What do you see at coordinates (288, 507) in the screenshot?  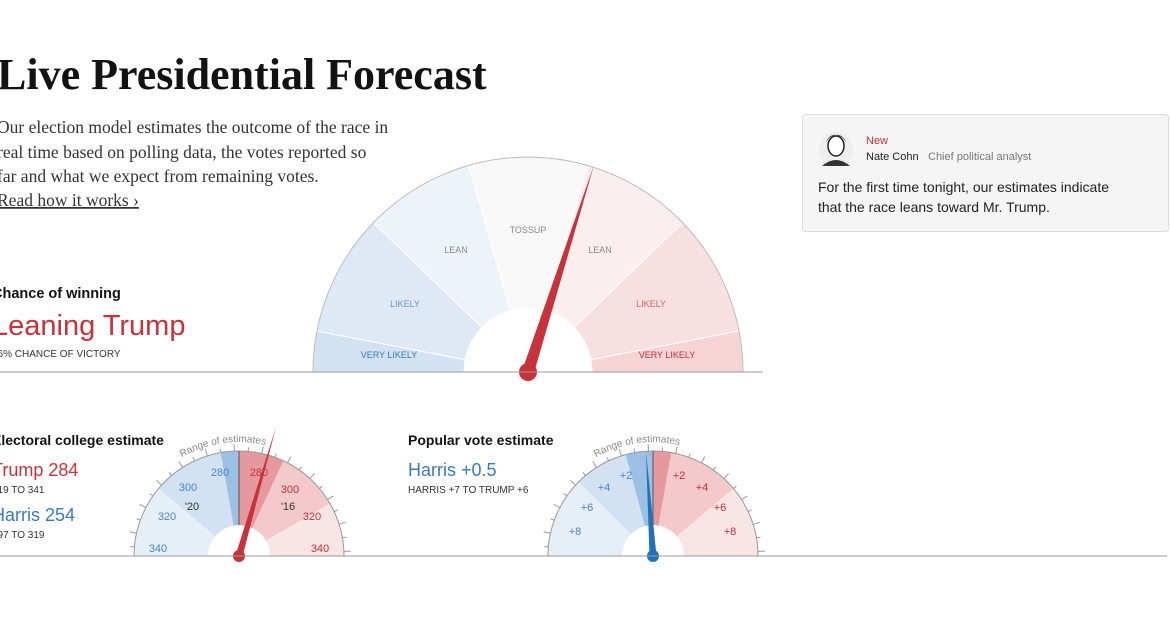 I see `marker-label: '16` at bounding box center [288, 507].